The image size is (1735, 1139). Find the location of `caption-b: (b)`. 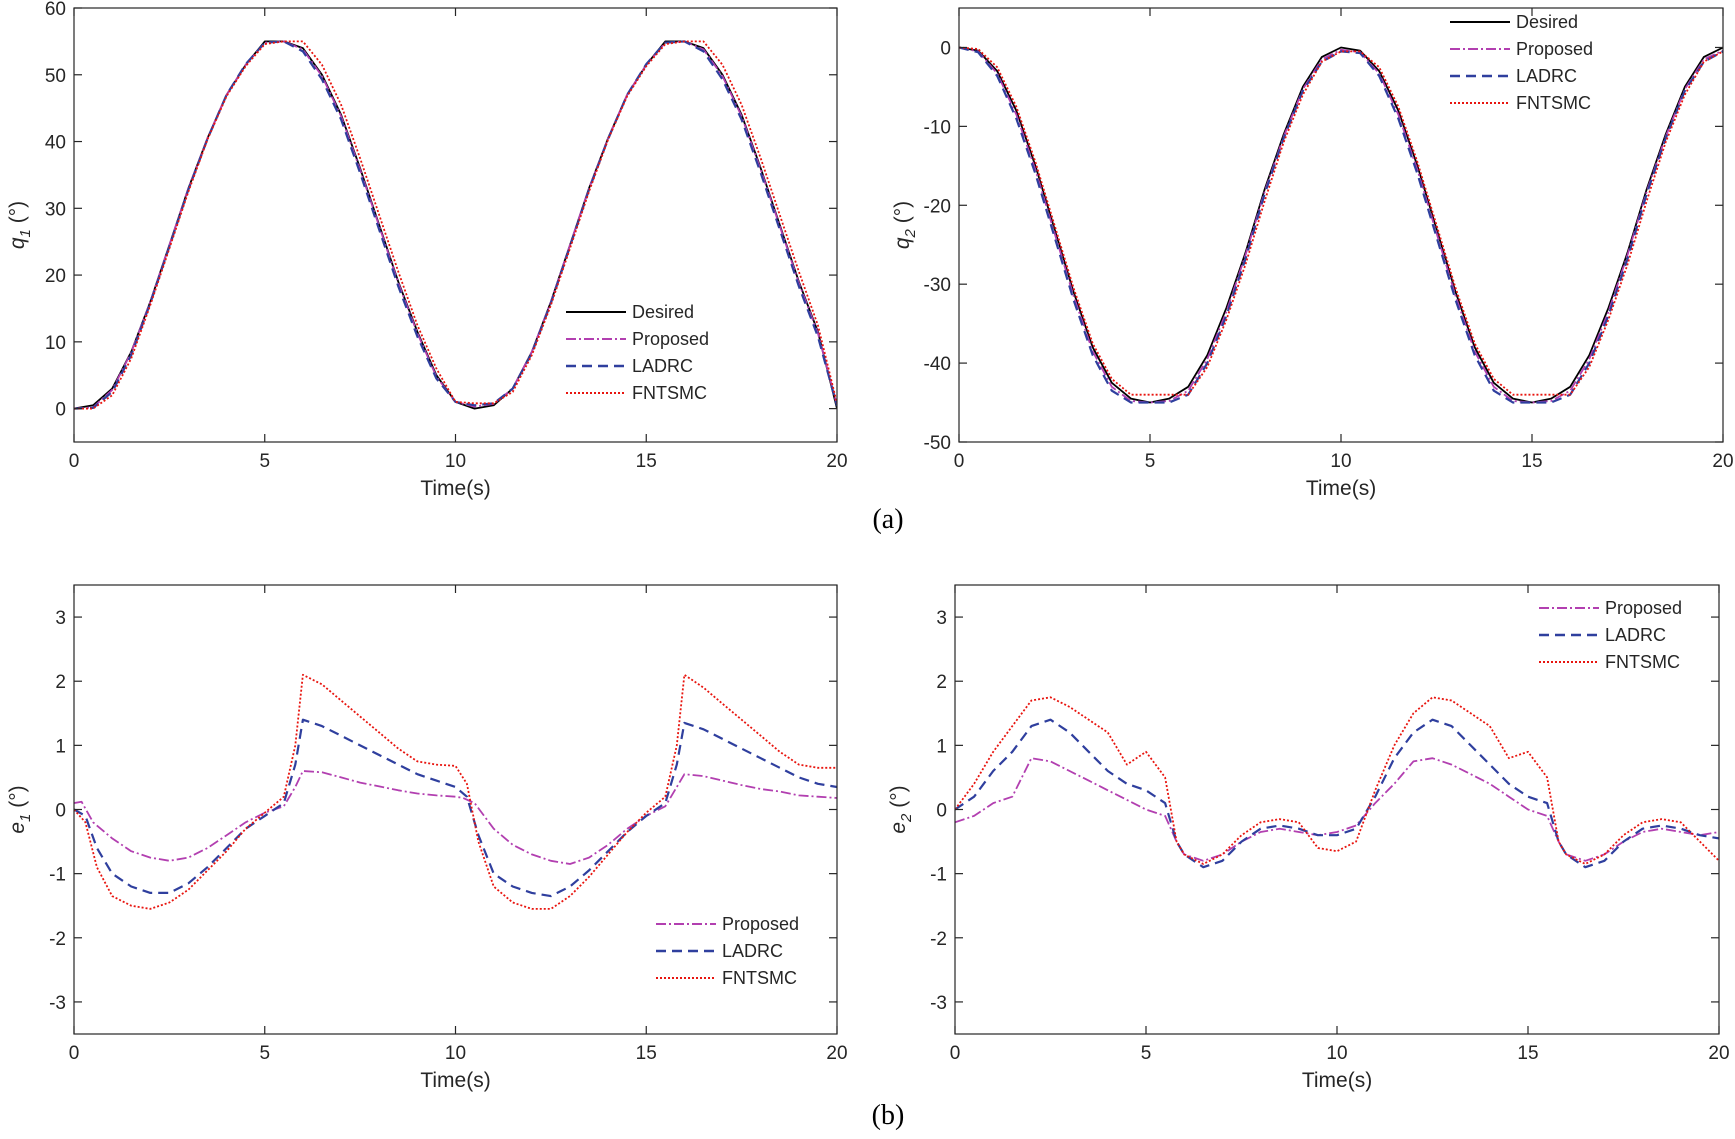

caption-b: (b) is located at coordinates (888, 1115).